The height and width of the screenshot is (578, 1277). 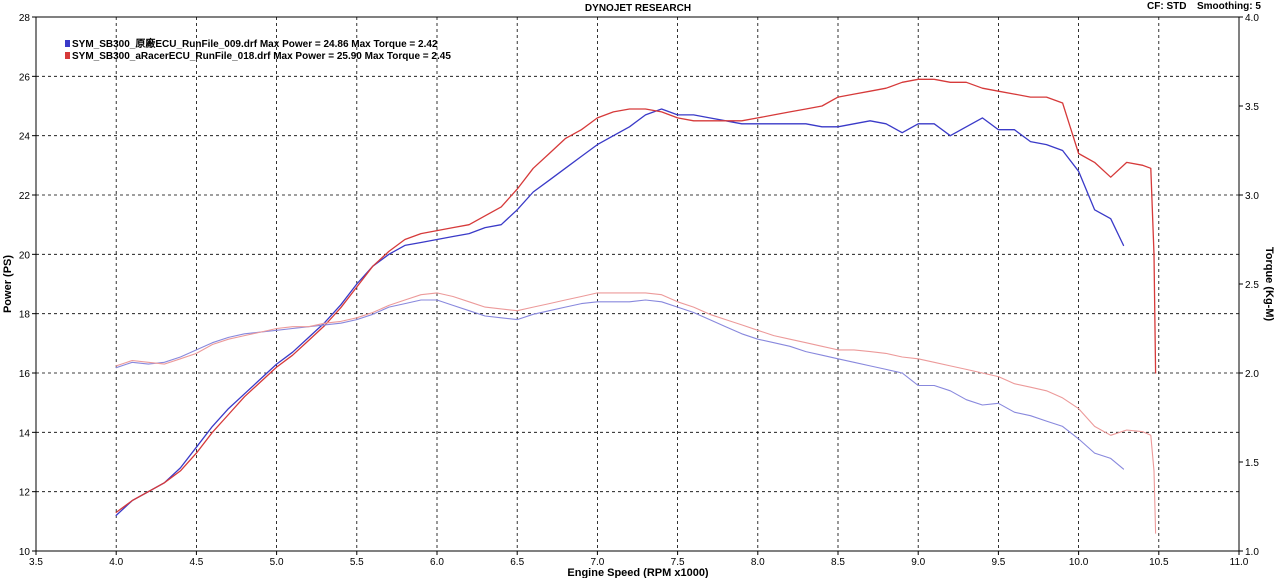 I want to click on y-tick-label: 28, so click(x=25, y=18).